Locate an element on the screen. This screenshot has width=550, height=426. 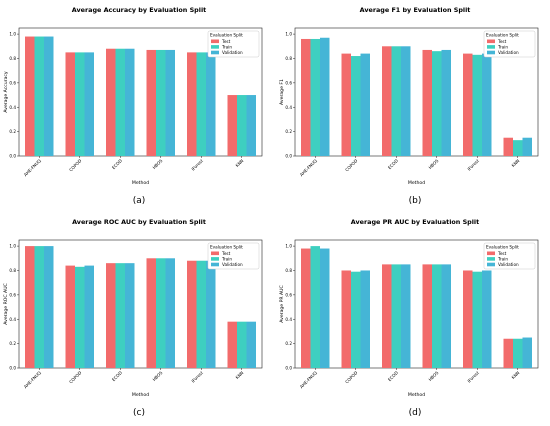
panel-label: (c) is located at coordinates (139, 413).